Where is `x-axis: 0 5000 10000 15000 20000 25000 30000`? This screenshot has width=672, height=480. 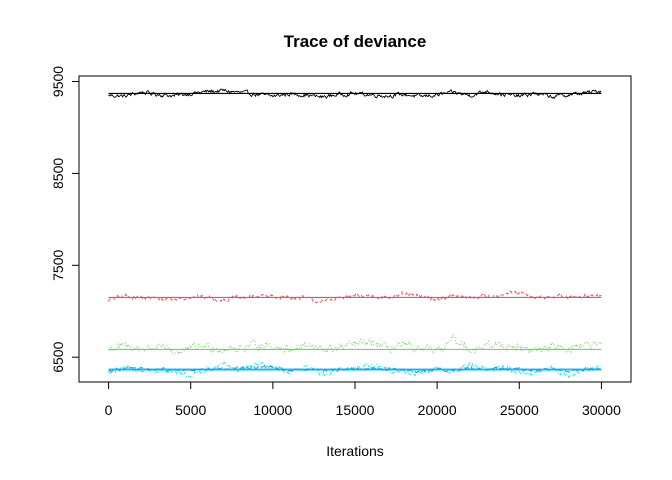 x-axis: 0 5000 10000 15000 20000 25000 30000 is located at coordinates (363, 399).